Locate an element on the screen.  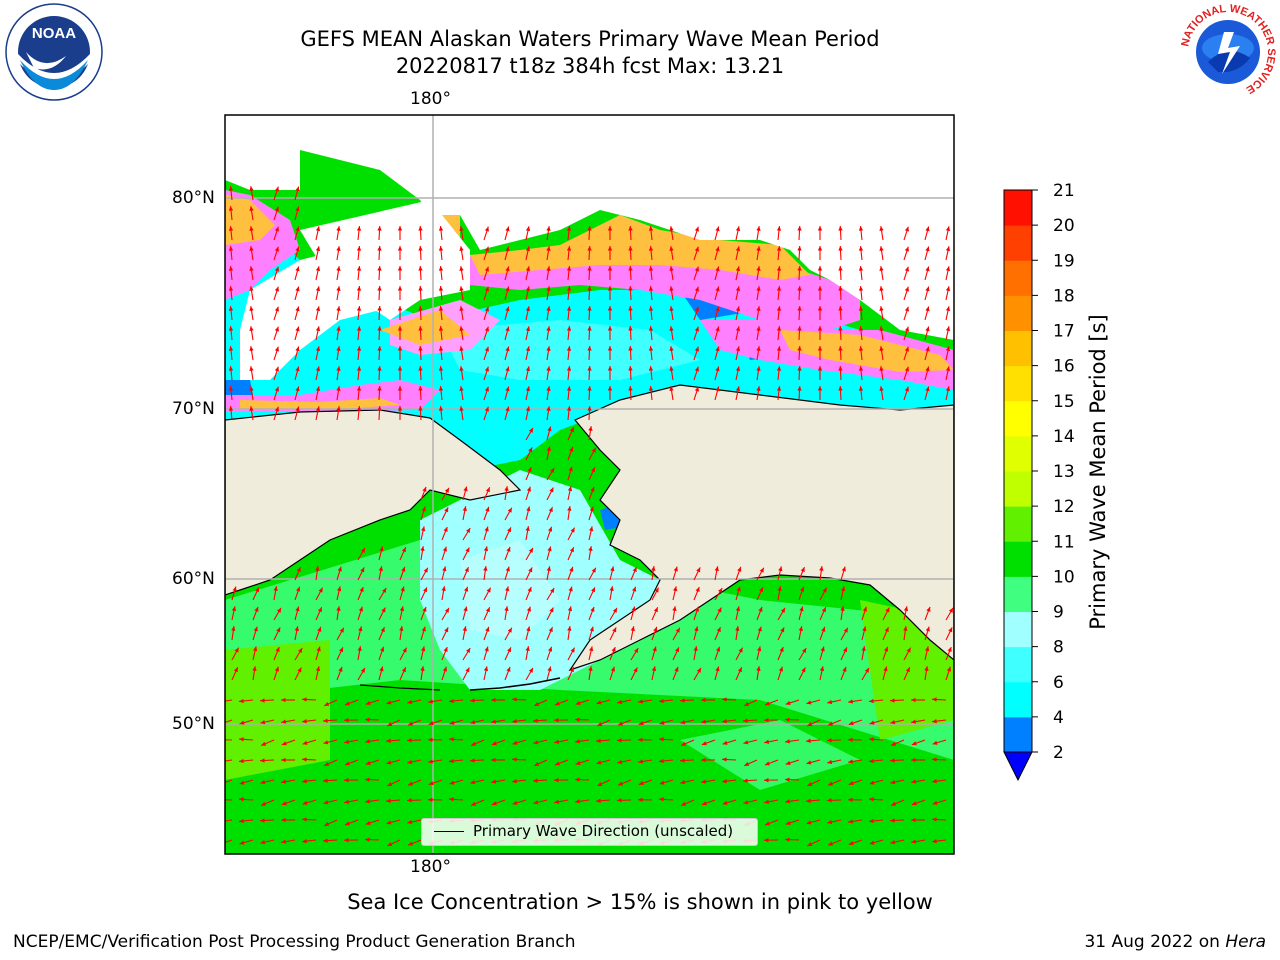
footer-date-text: 31 Aug 2022 on is located at coordinates (1152, 942).